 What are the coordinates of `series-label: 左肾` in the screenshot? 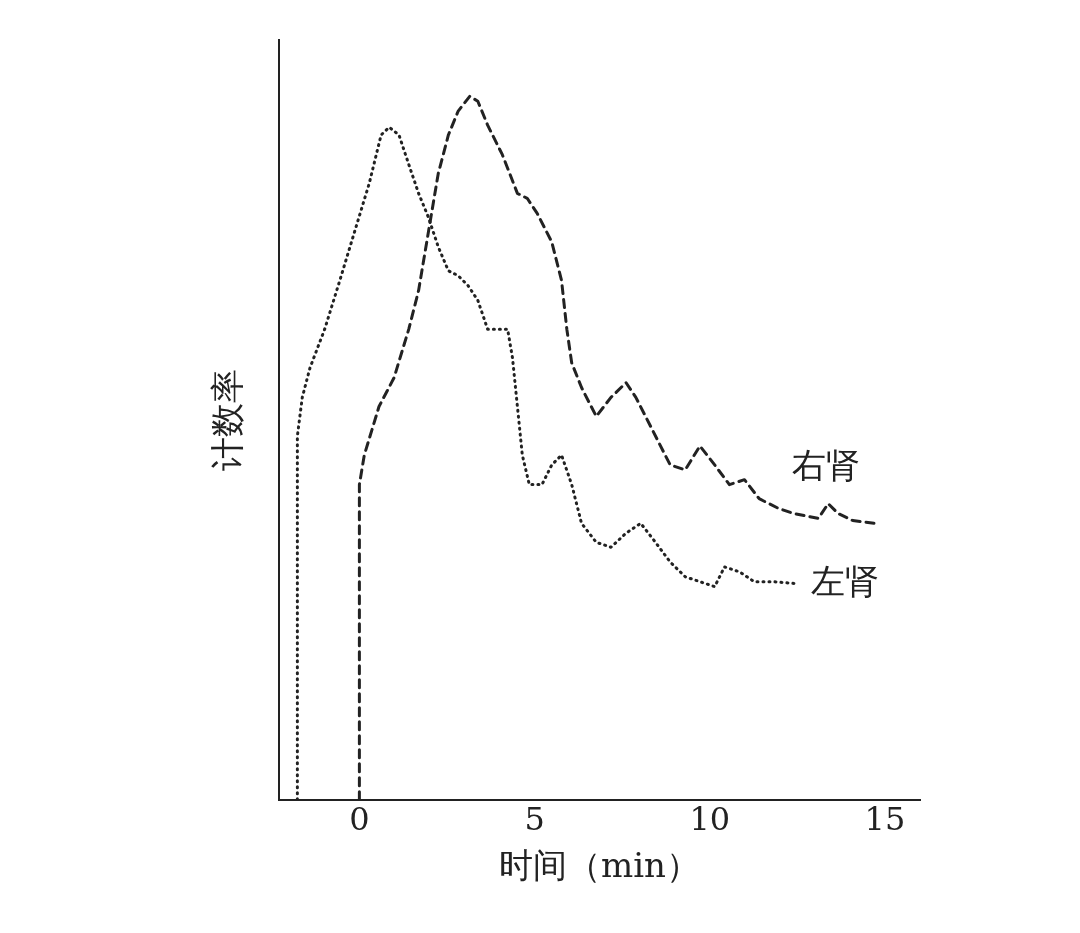 It's located at (844, 580).